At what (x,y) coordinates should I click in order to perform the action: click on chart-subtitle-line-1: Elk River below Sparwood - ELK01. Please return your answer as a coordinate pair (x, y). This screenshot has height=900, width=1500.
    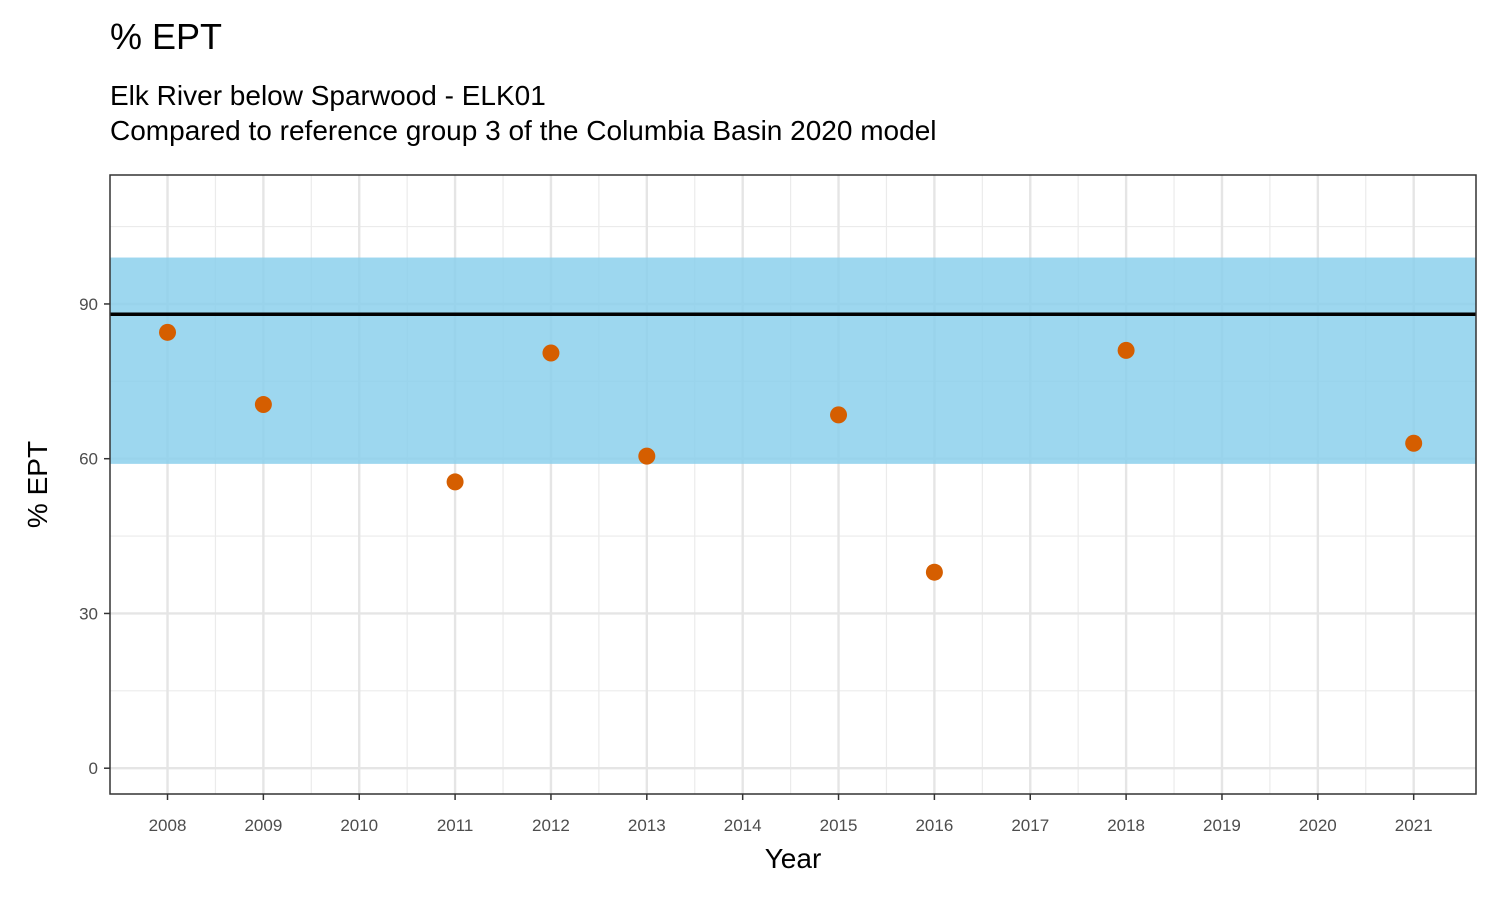
    Looking at the image, I should click on (328, 95).